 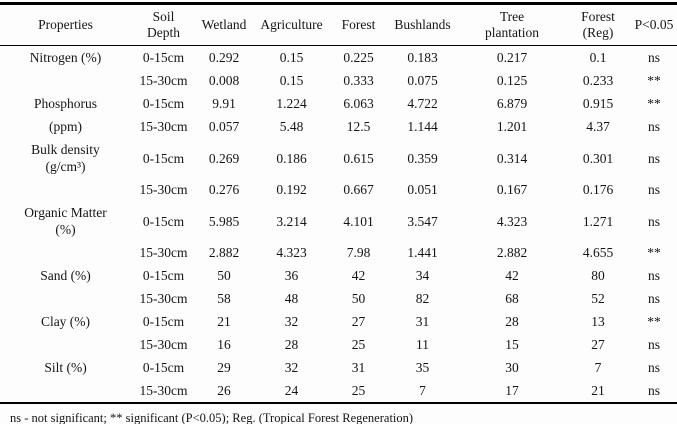 What do you see at coordinates (338, 298) in the screenshot?
I see `table-row: 15-30cm 58 48 50 82 68 52 ns` at bounding box center [338, 298].